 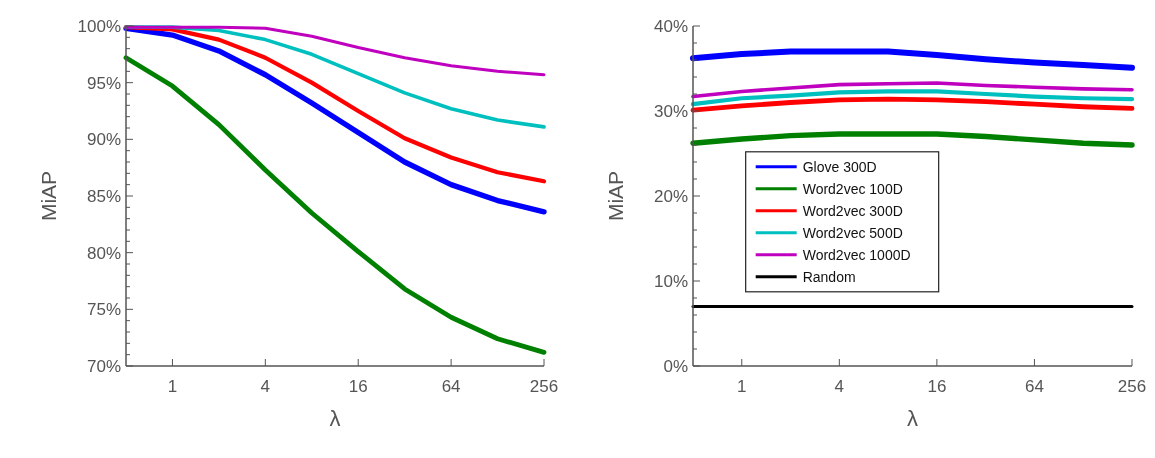 I want to click on y-tick-label: 100%, so click(x=99, y=26).